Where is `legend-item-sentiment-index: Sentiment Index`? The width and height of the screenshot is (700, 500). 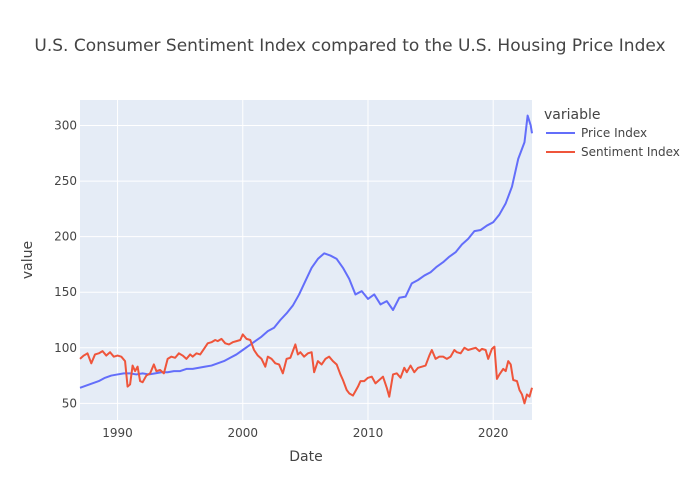
legend-item-sentiment-index: Sentiment Index is located at coordinates (613, 152).